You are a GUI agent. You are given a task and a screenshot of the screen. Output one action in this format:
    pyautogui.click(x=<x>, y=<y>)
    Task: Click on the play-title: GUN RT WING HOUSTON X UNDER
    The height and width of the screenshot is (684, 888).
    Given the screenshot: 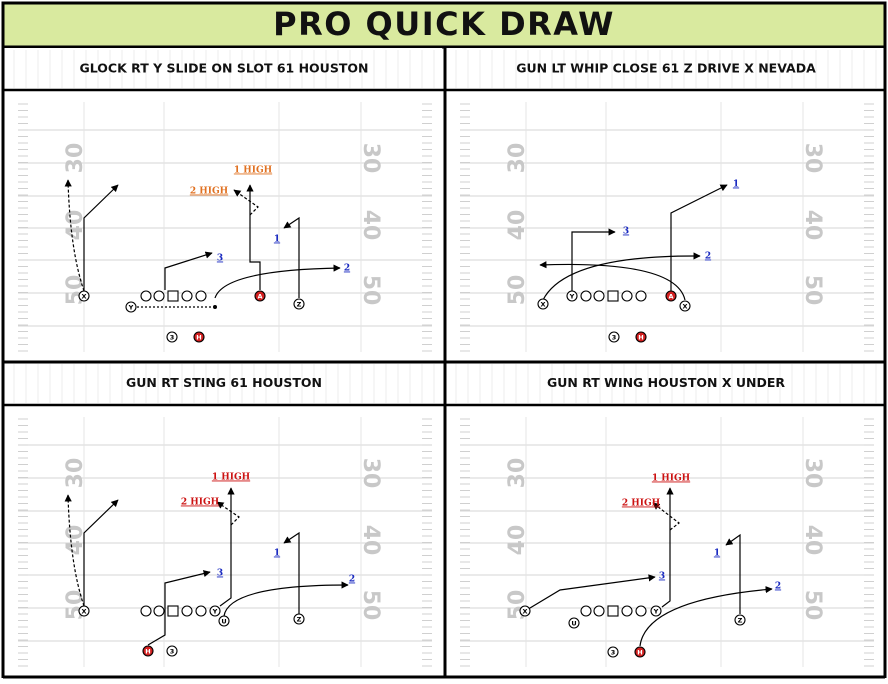 What is the action you would take?
    pyautogui.click(x=666, y=382)
    